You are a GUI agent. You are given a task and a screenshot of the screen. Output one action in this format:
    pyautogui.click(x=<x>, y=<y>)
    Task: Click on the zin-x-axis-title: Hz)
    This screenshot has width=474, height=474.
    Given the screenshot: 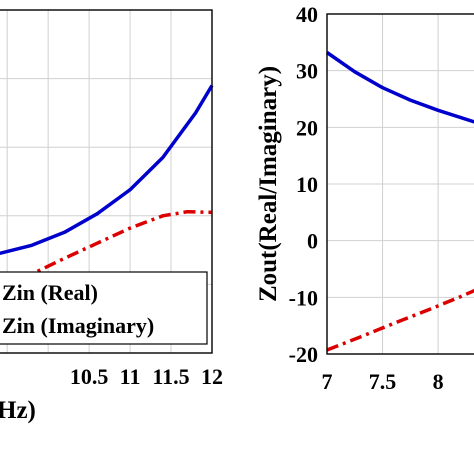 What is the action you would take?
    pyautogui.click(x=18, y=410)
    